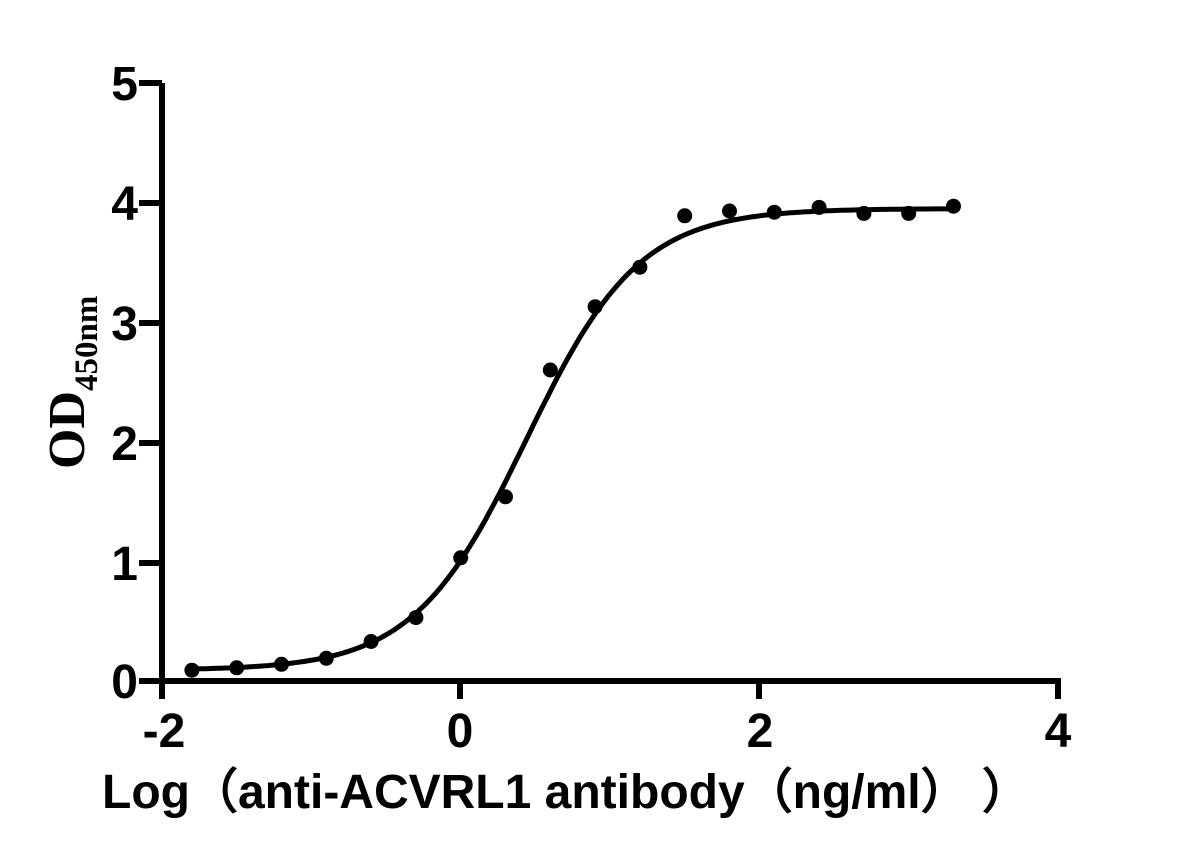 The height and width of the screenshot is (863, 1194). Describe the element at coordinates (150, 323) in the screenshot. I see `y-tick-marks` at that location.